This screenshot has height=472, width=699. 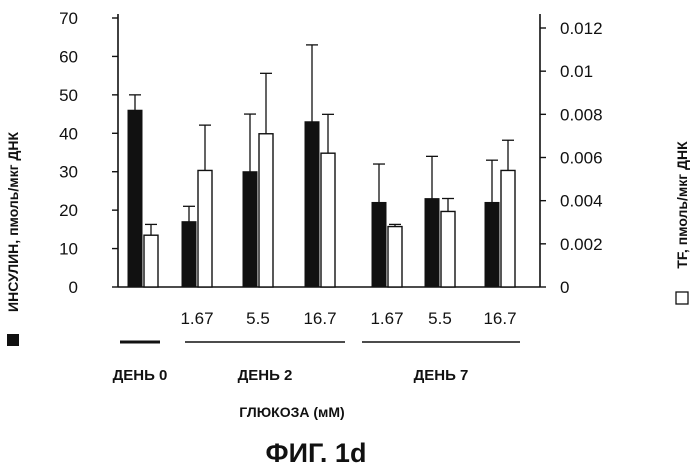 I want to click on right-axis-ticks: 0 0.002 0.004 0.006 0.008 0.01 0.012, so click(x=571, y=158).